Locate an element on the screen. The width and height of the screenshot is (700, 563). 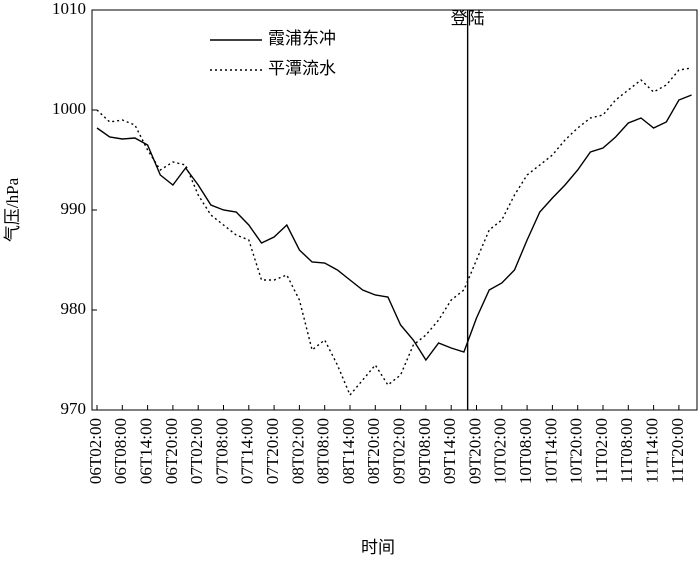
x-tick-label: 10T20:00 is located at coordinates (576, 451).